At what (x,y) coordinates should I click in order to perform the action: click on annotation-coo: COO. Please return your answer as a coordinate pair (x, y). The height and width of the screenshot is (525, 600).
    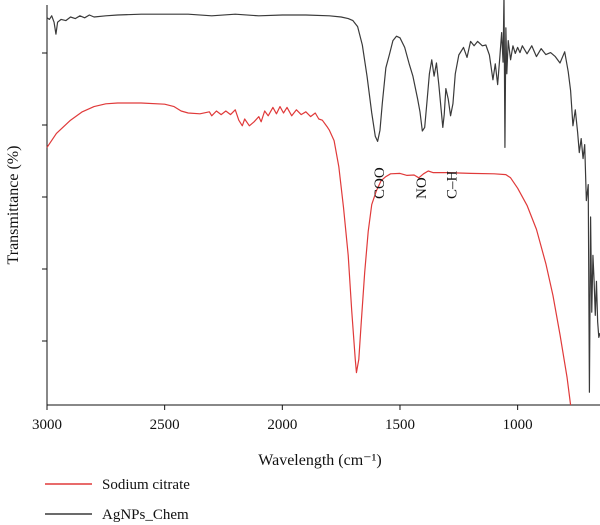
    Looking at the image, I should click on (380, 183).